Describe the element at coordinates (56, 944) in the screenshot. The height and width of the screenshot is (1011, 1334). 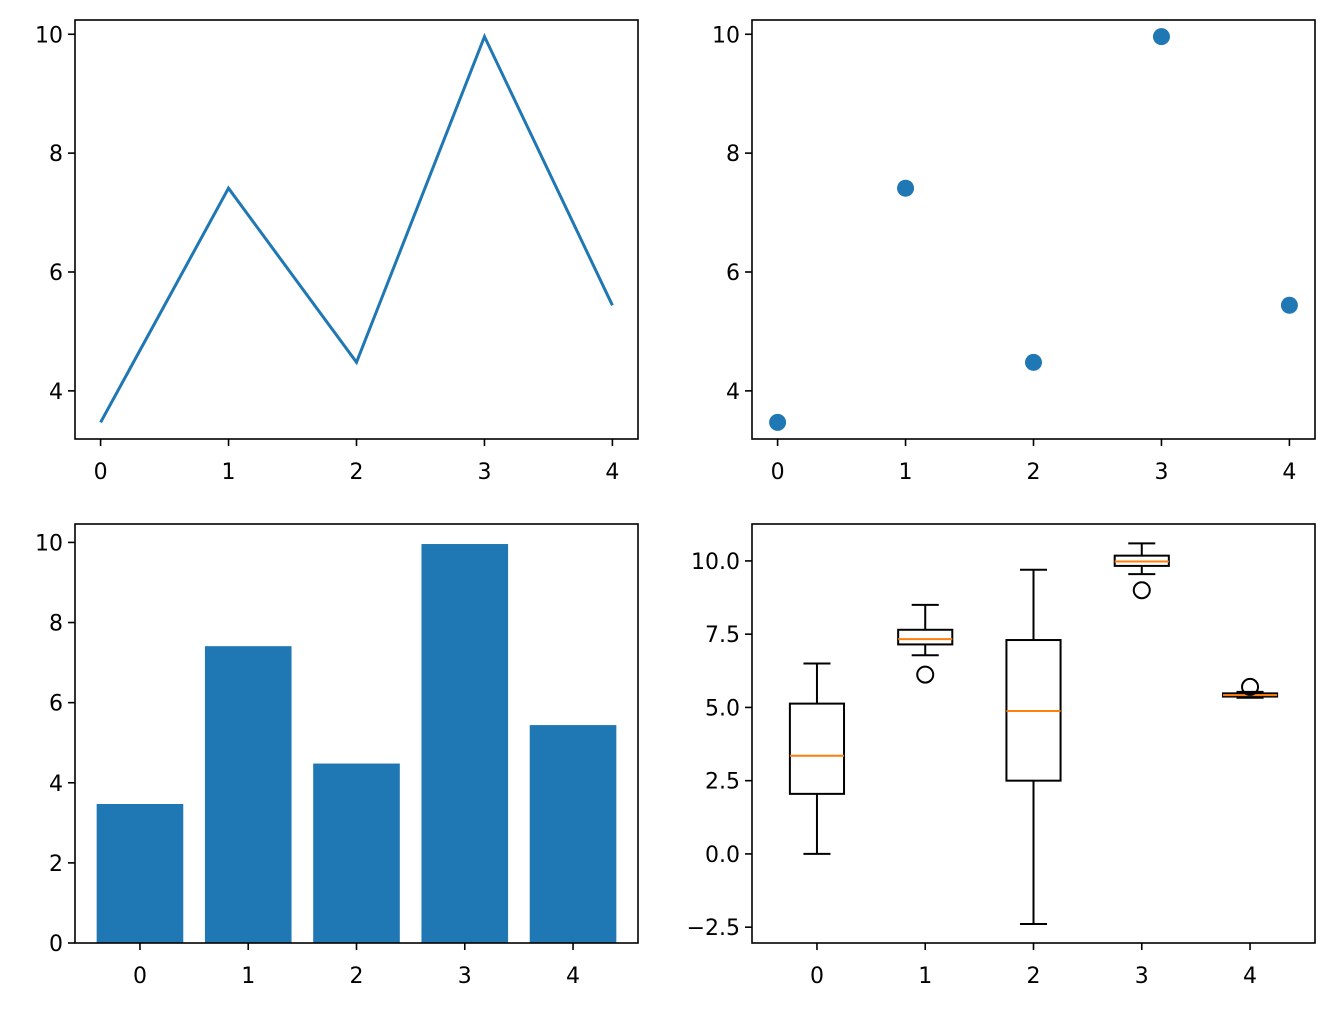
I see `y-tick-label: 0` at that location.